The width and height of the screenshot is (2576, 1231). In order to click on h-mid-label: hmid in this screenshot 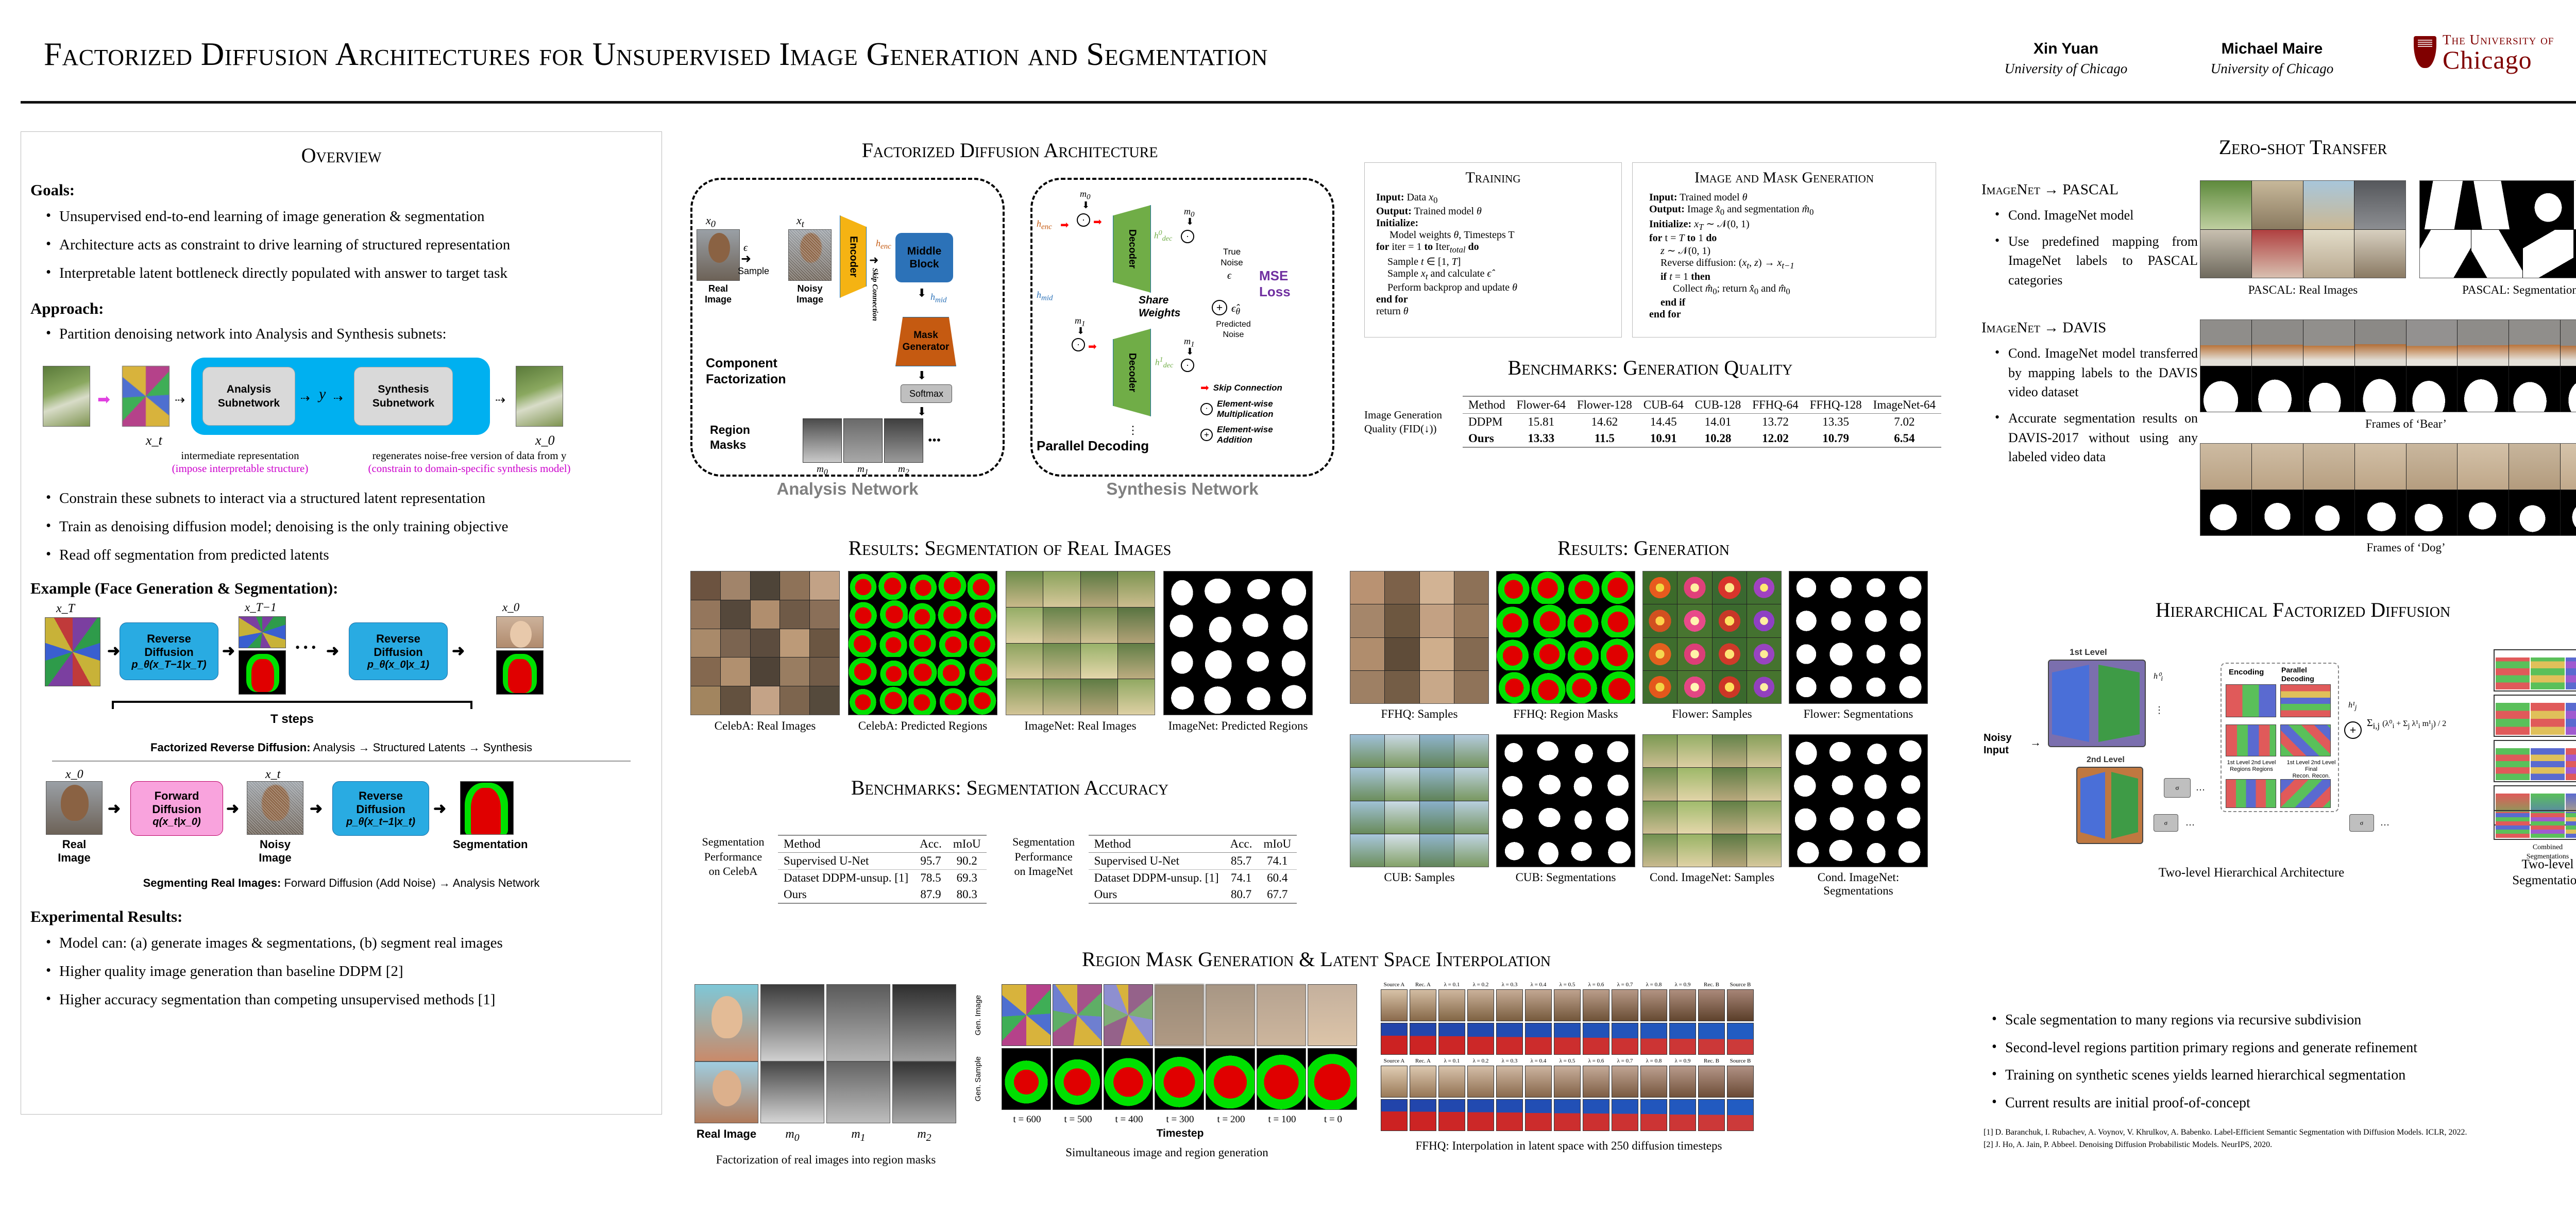, I will do `click(1045, 296)`.